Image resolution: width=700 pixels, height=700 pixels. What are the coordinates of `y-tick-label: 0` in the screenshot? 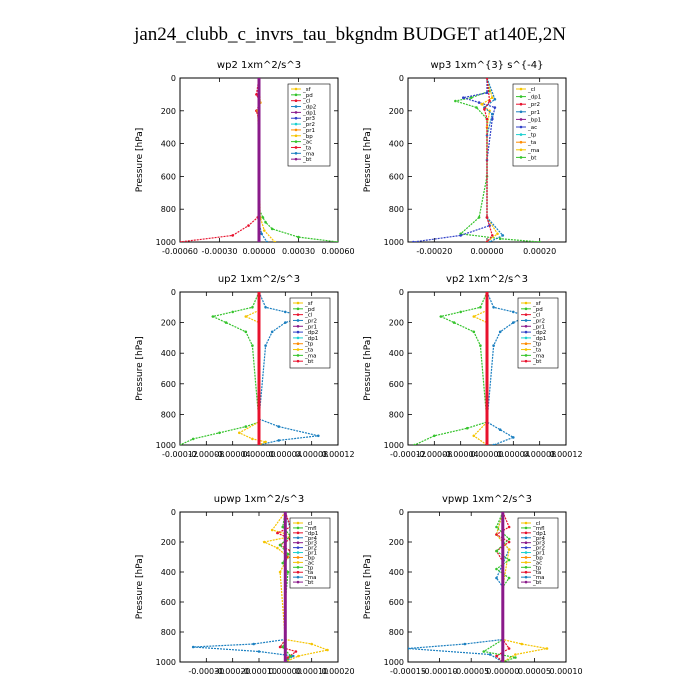 It's located at (173, 292).